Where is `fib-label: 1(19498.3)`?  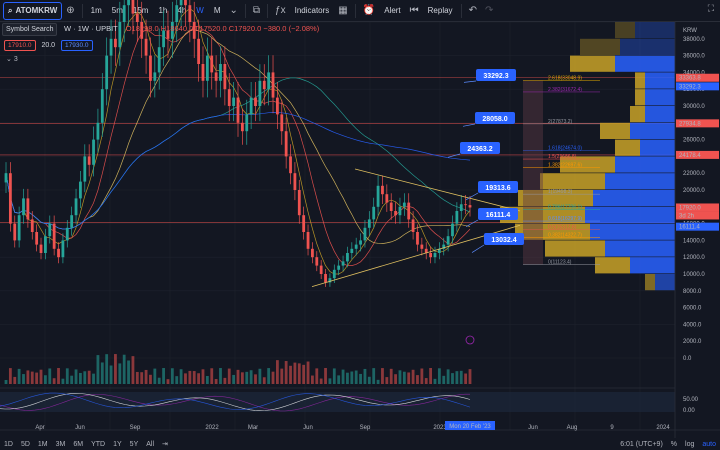 fib-label: 1(19498.3) is located at coordinates (560, 192).